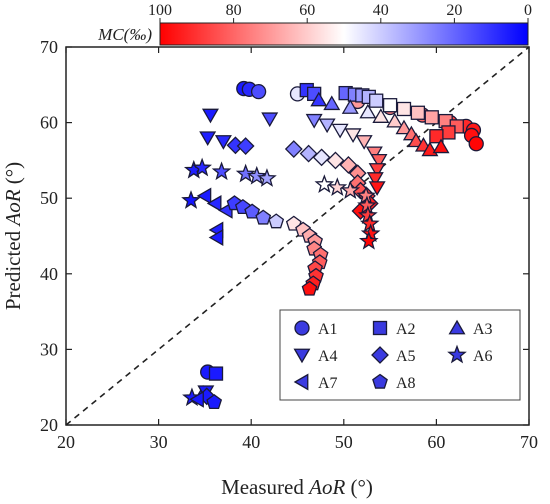 The image size is (550, 504). Describe the element at coordinates (159, 442) in the screenshot. I see `x-tick-label: 30` at that location.